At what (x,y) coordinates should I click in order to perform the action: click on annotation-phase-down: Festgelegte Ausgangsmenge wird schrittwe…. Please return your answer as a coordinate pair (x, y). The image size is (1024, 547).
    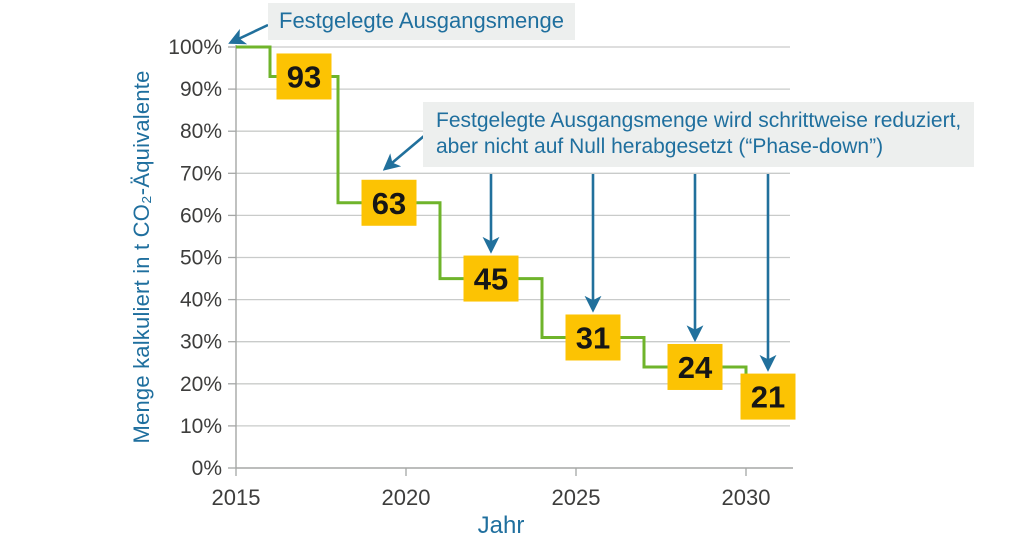
    Looking at the image, I should click on (699, 134).